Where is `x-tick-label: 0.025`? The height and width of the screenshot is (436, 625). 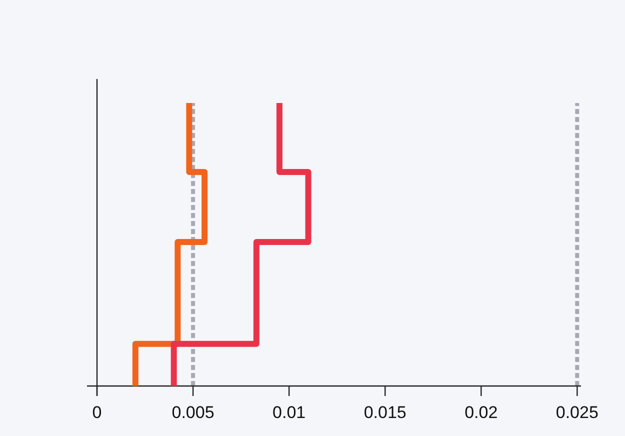 x-tick-label: 0.025 is located at coordinates (577, 412).